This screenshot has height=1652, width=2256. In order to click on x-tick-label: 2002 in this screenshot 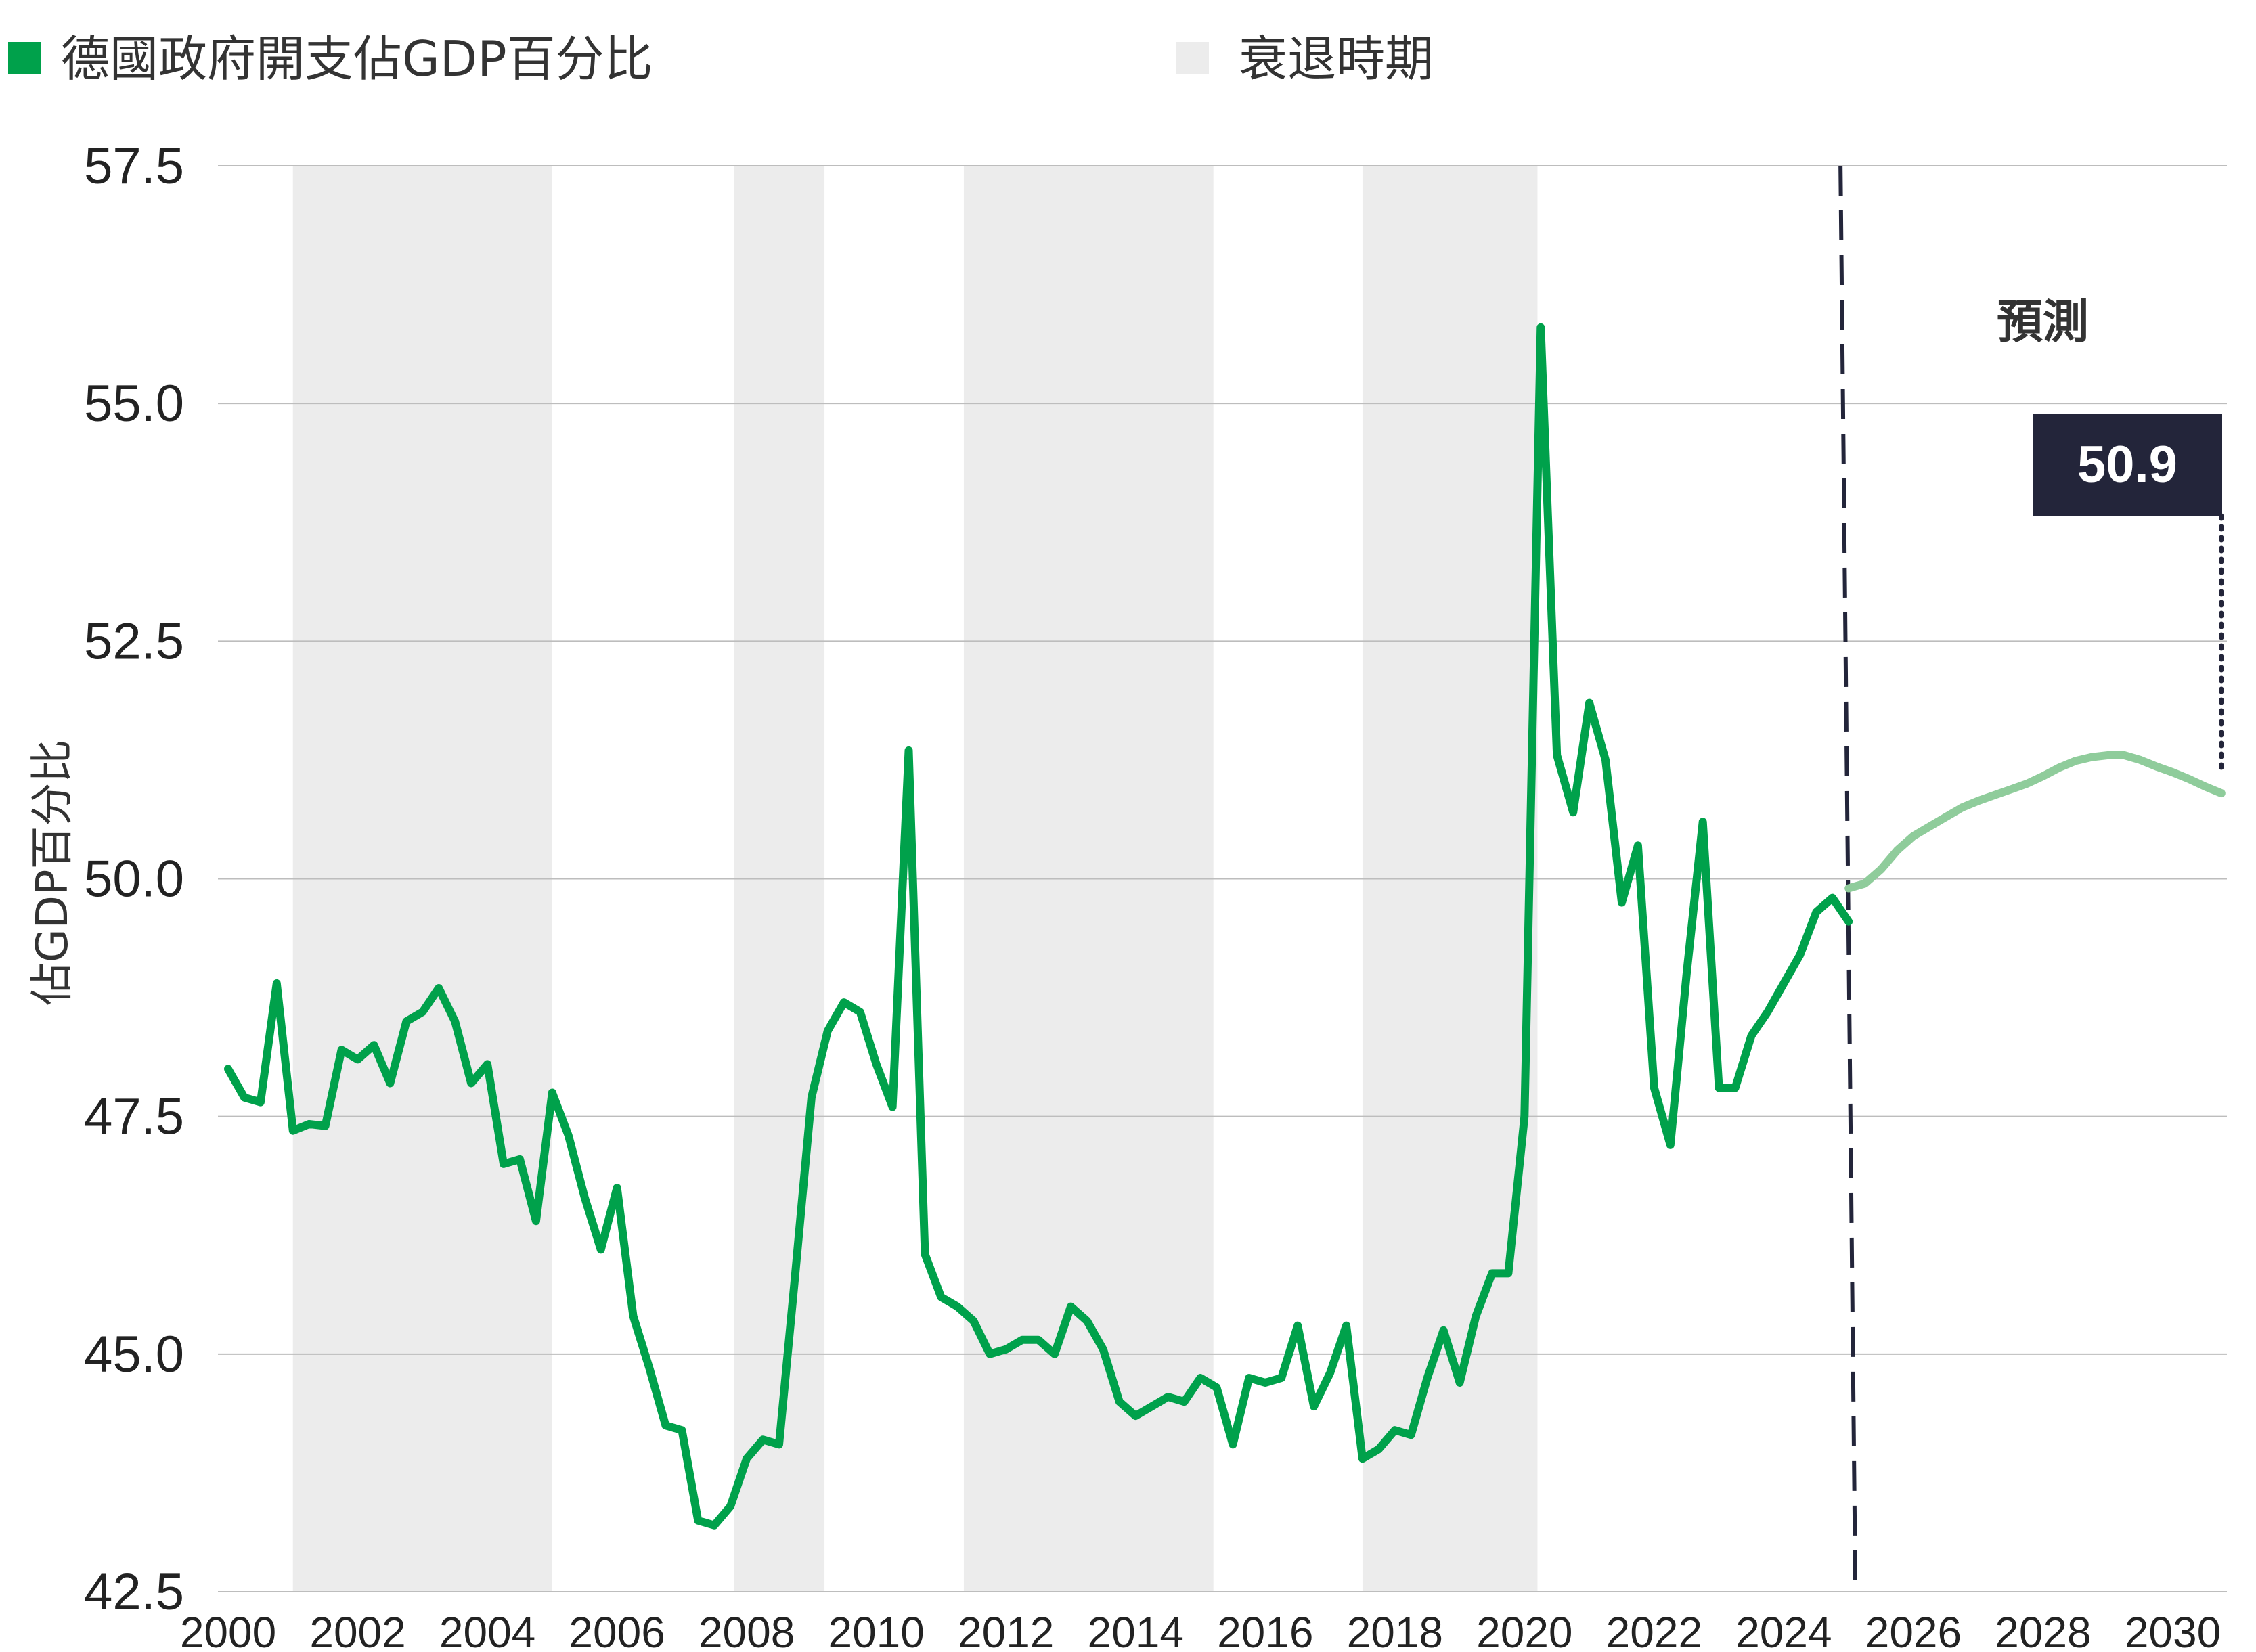, I will do `click(357, 1630)`.